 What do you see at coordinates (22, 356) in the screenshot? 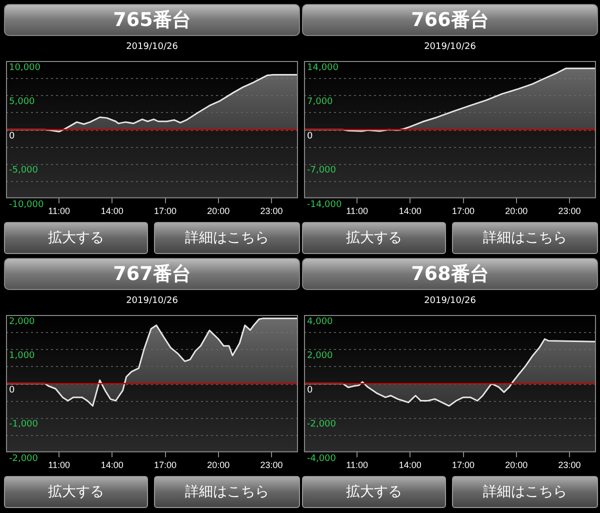
I see `y-tick-label: 1,000` at bounding box center [22, 356].